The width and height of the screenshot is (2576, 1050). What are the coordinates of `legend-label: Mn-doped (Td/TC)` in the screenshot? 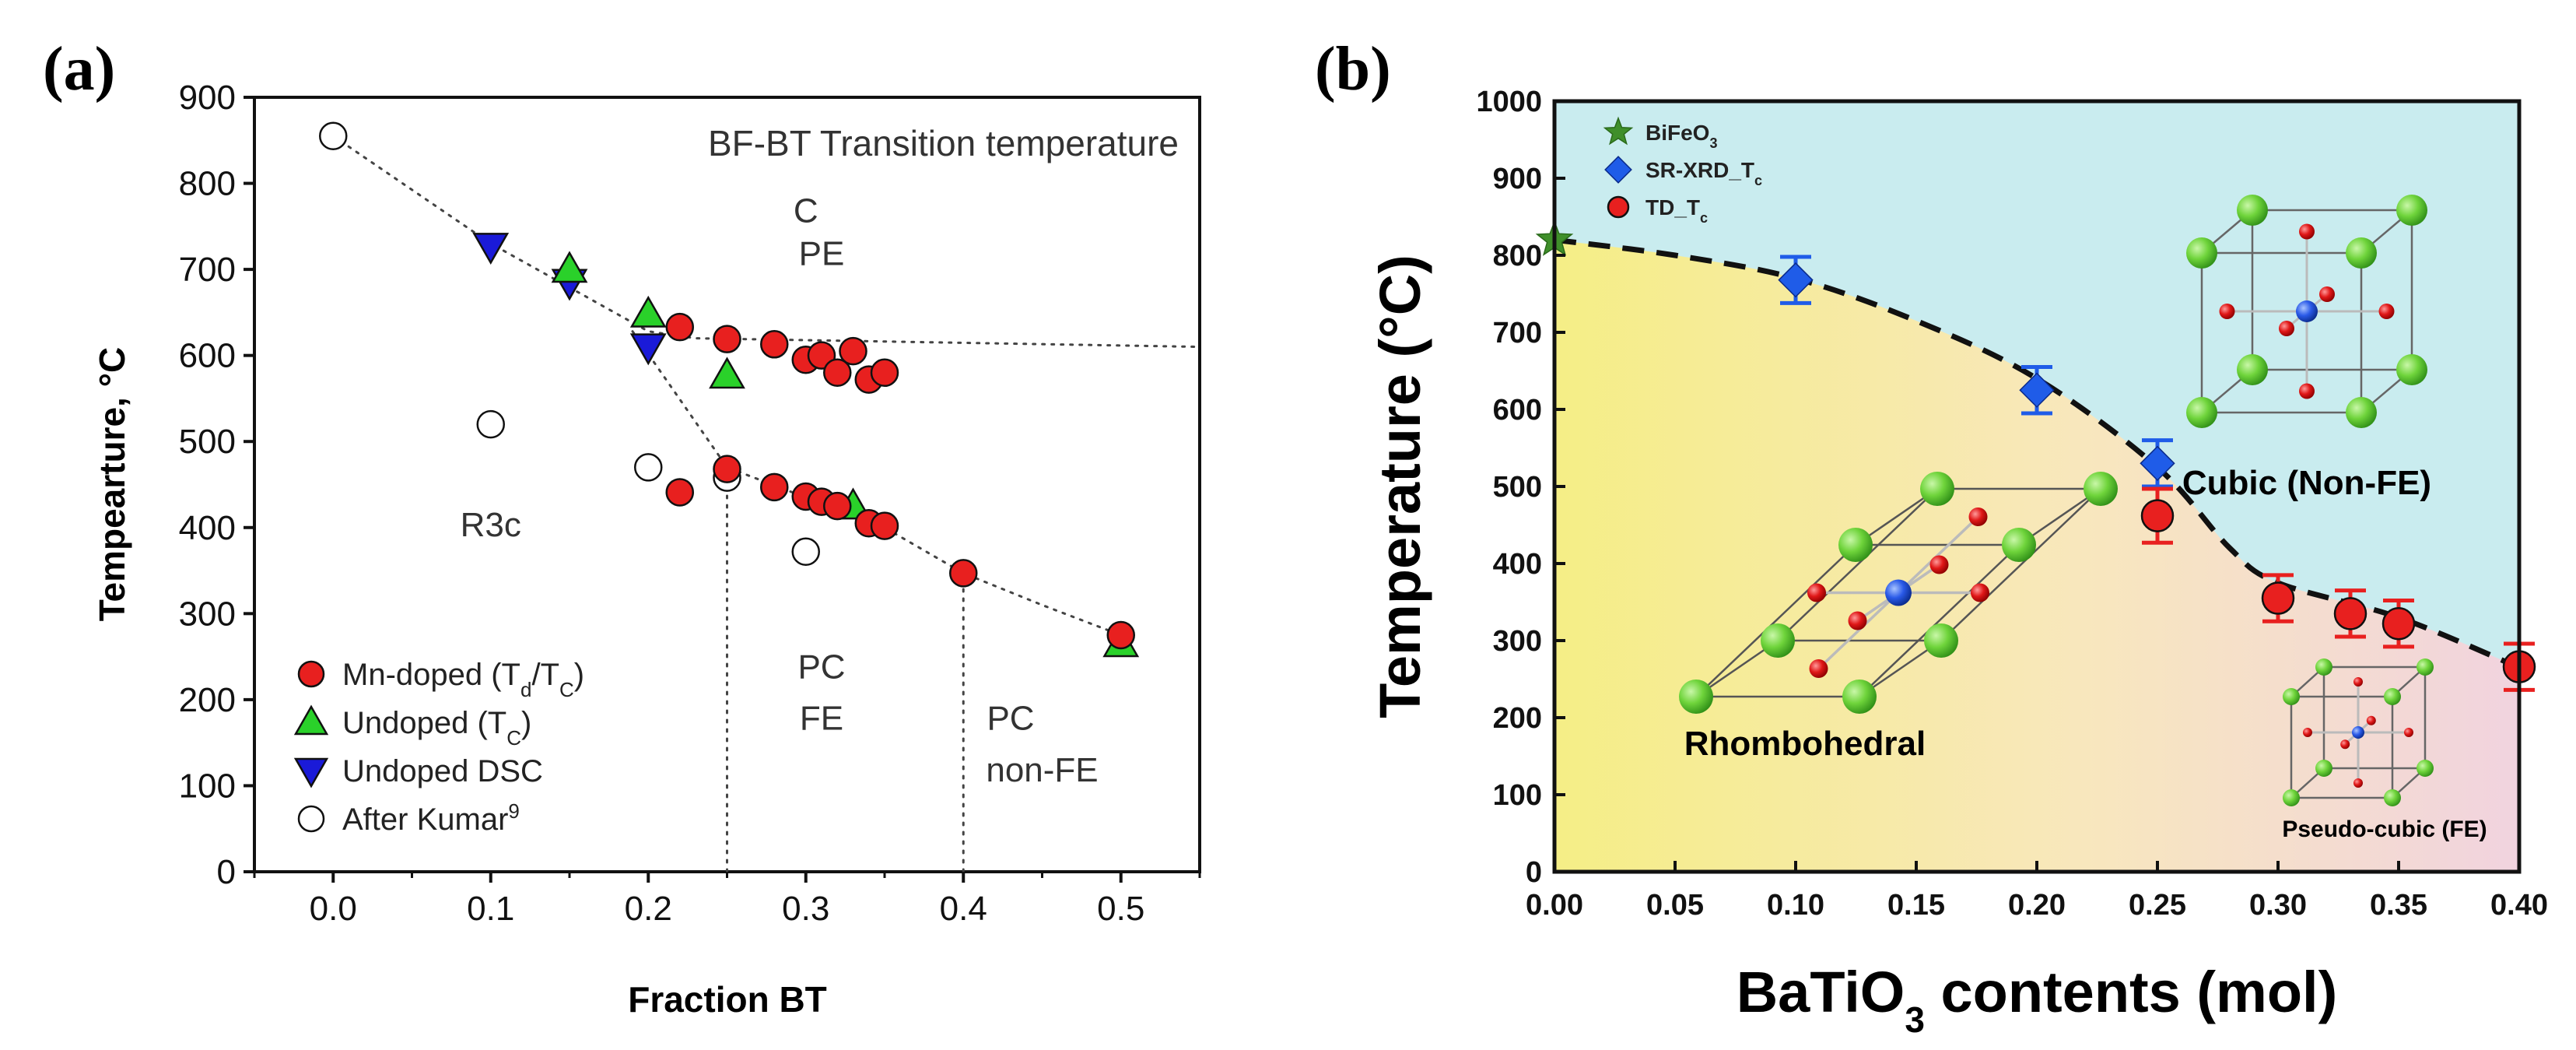 It's located at (463, 679).